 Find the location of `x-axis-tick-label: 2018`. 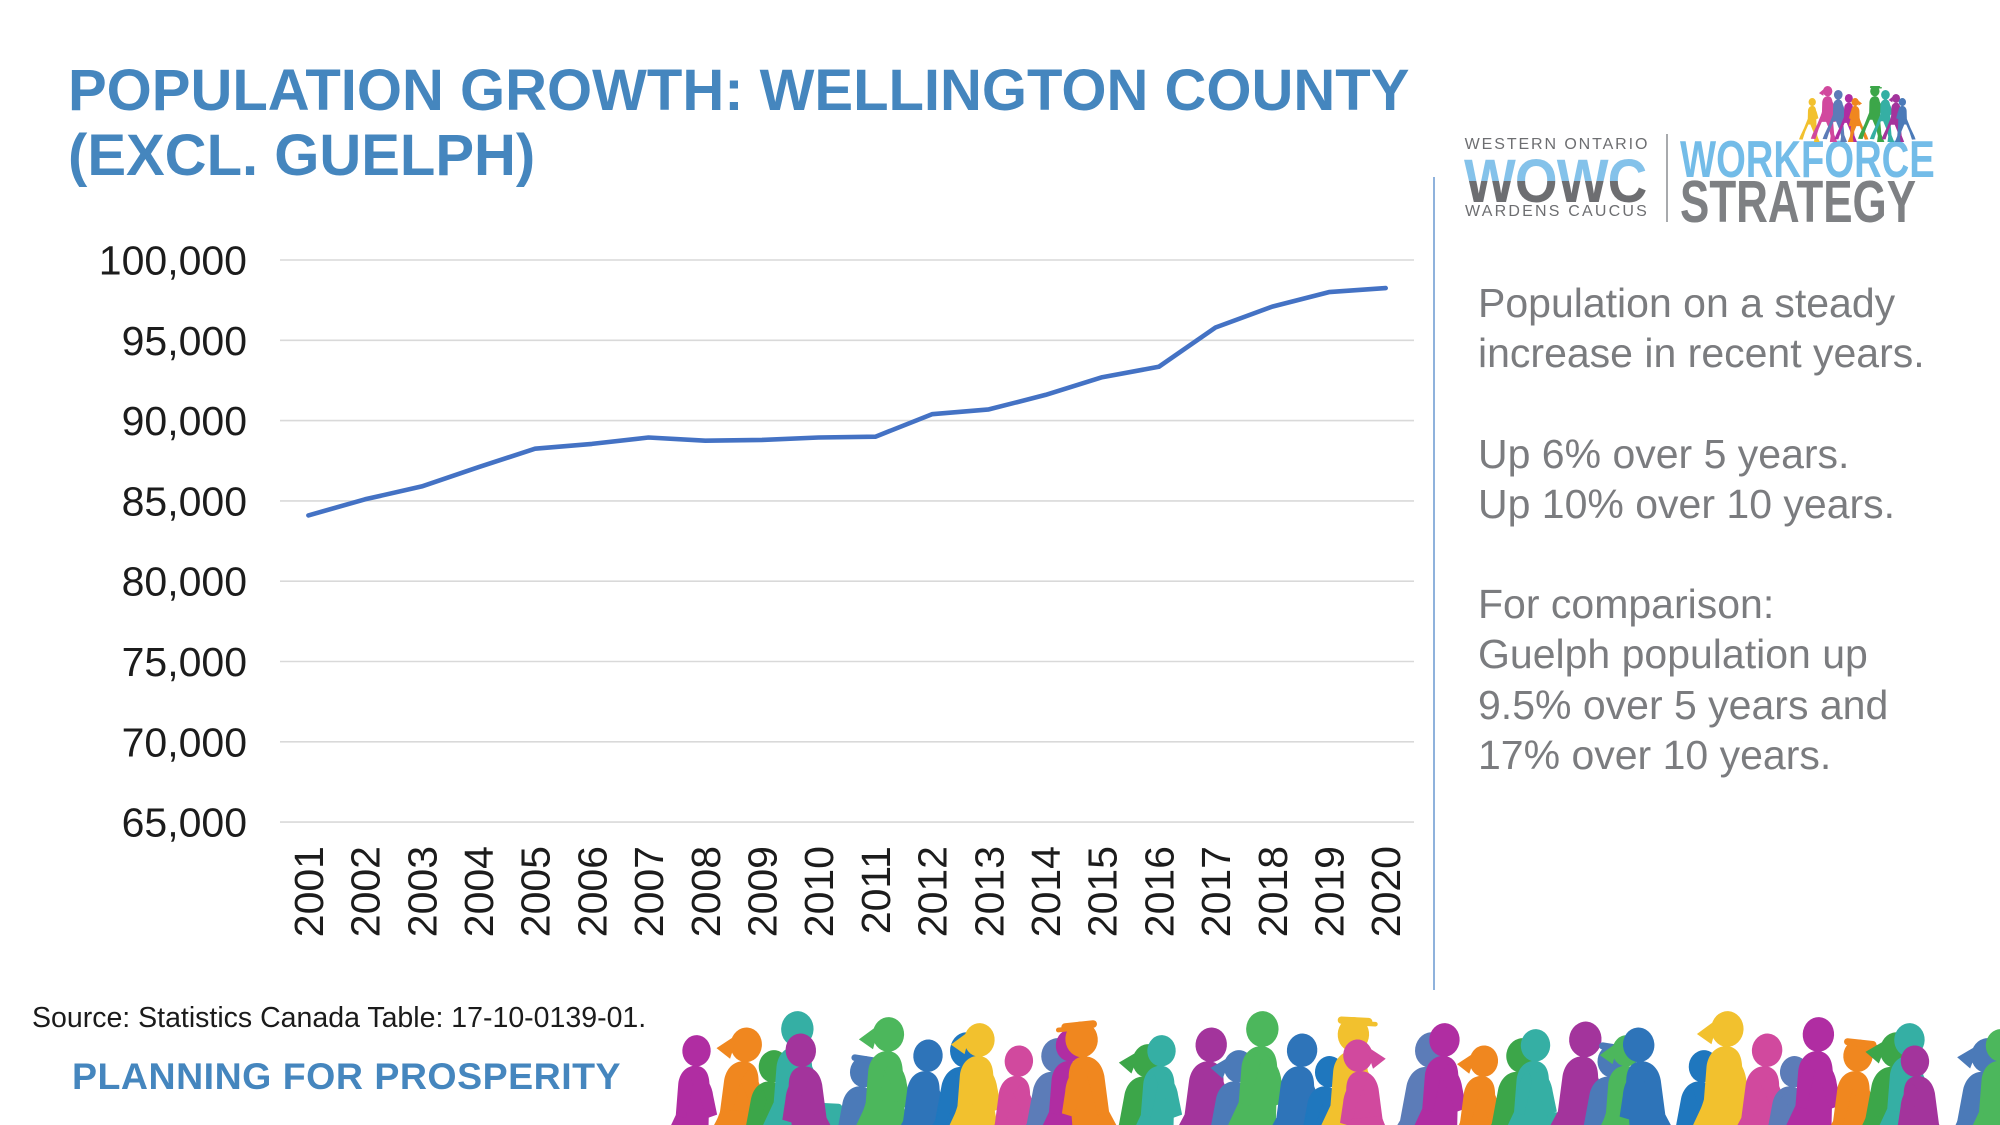

x-axis-tick-label: 2018 is located at coordinates (1273, 891).